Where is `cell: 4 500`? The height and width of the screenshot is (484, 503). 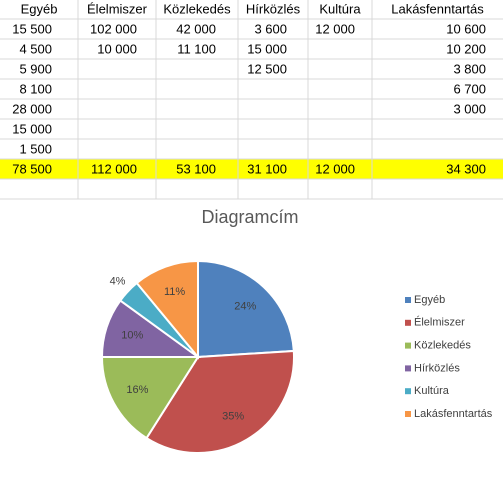
cell: 4 500 is located at coordinates (35, 48).